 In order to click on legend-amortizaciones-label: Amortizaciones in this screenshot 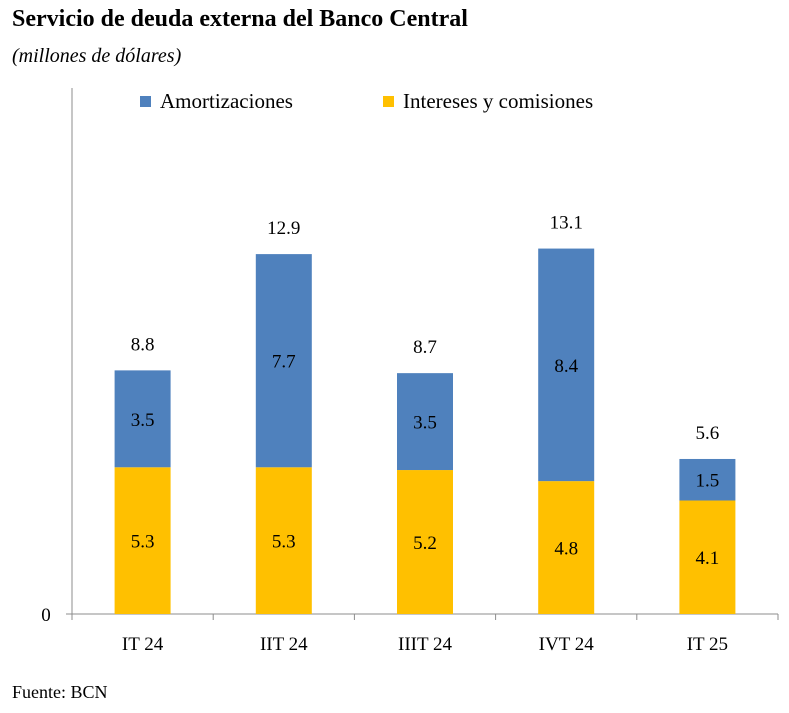, I will do `click(226, 101)`.